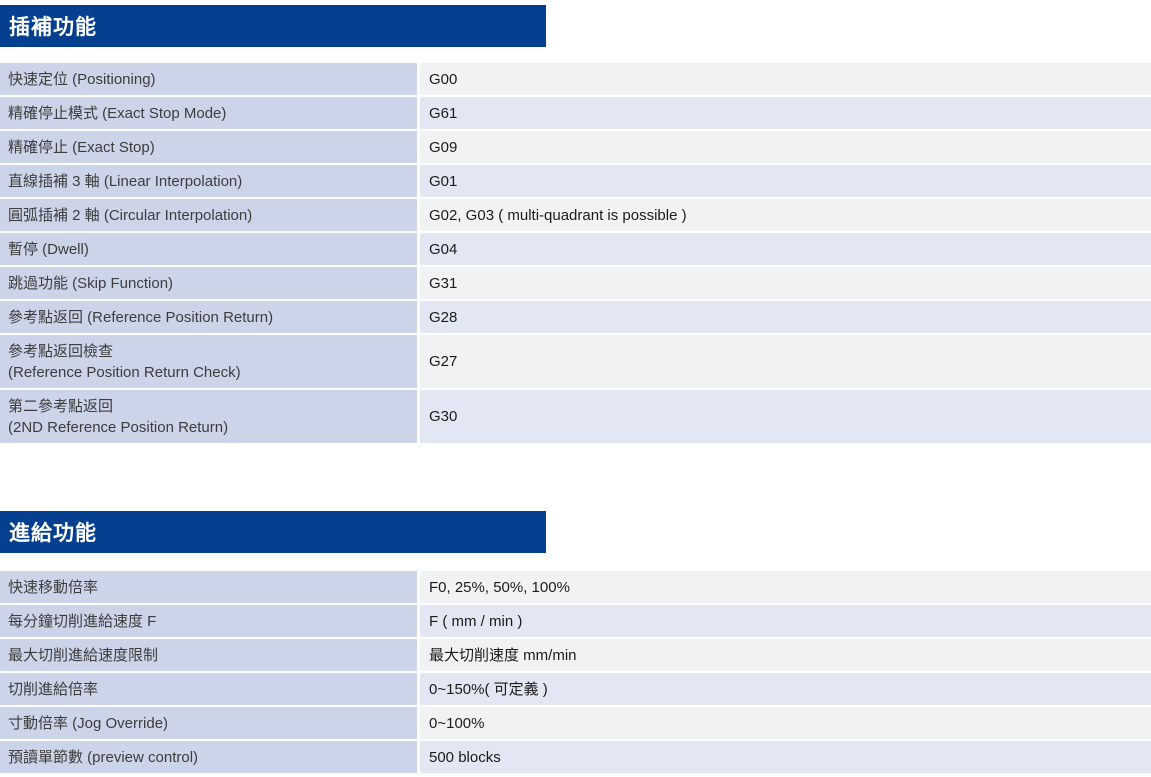 The height and width of the screenshot is (777, 1151). I want to click on table-row: 暫停 (Dwell) G04, so click(575, 249).